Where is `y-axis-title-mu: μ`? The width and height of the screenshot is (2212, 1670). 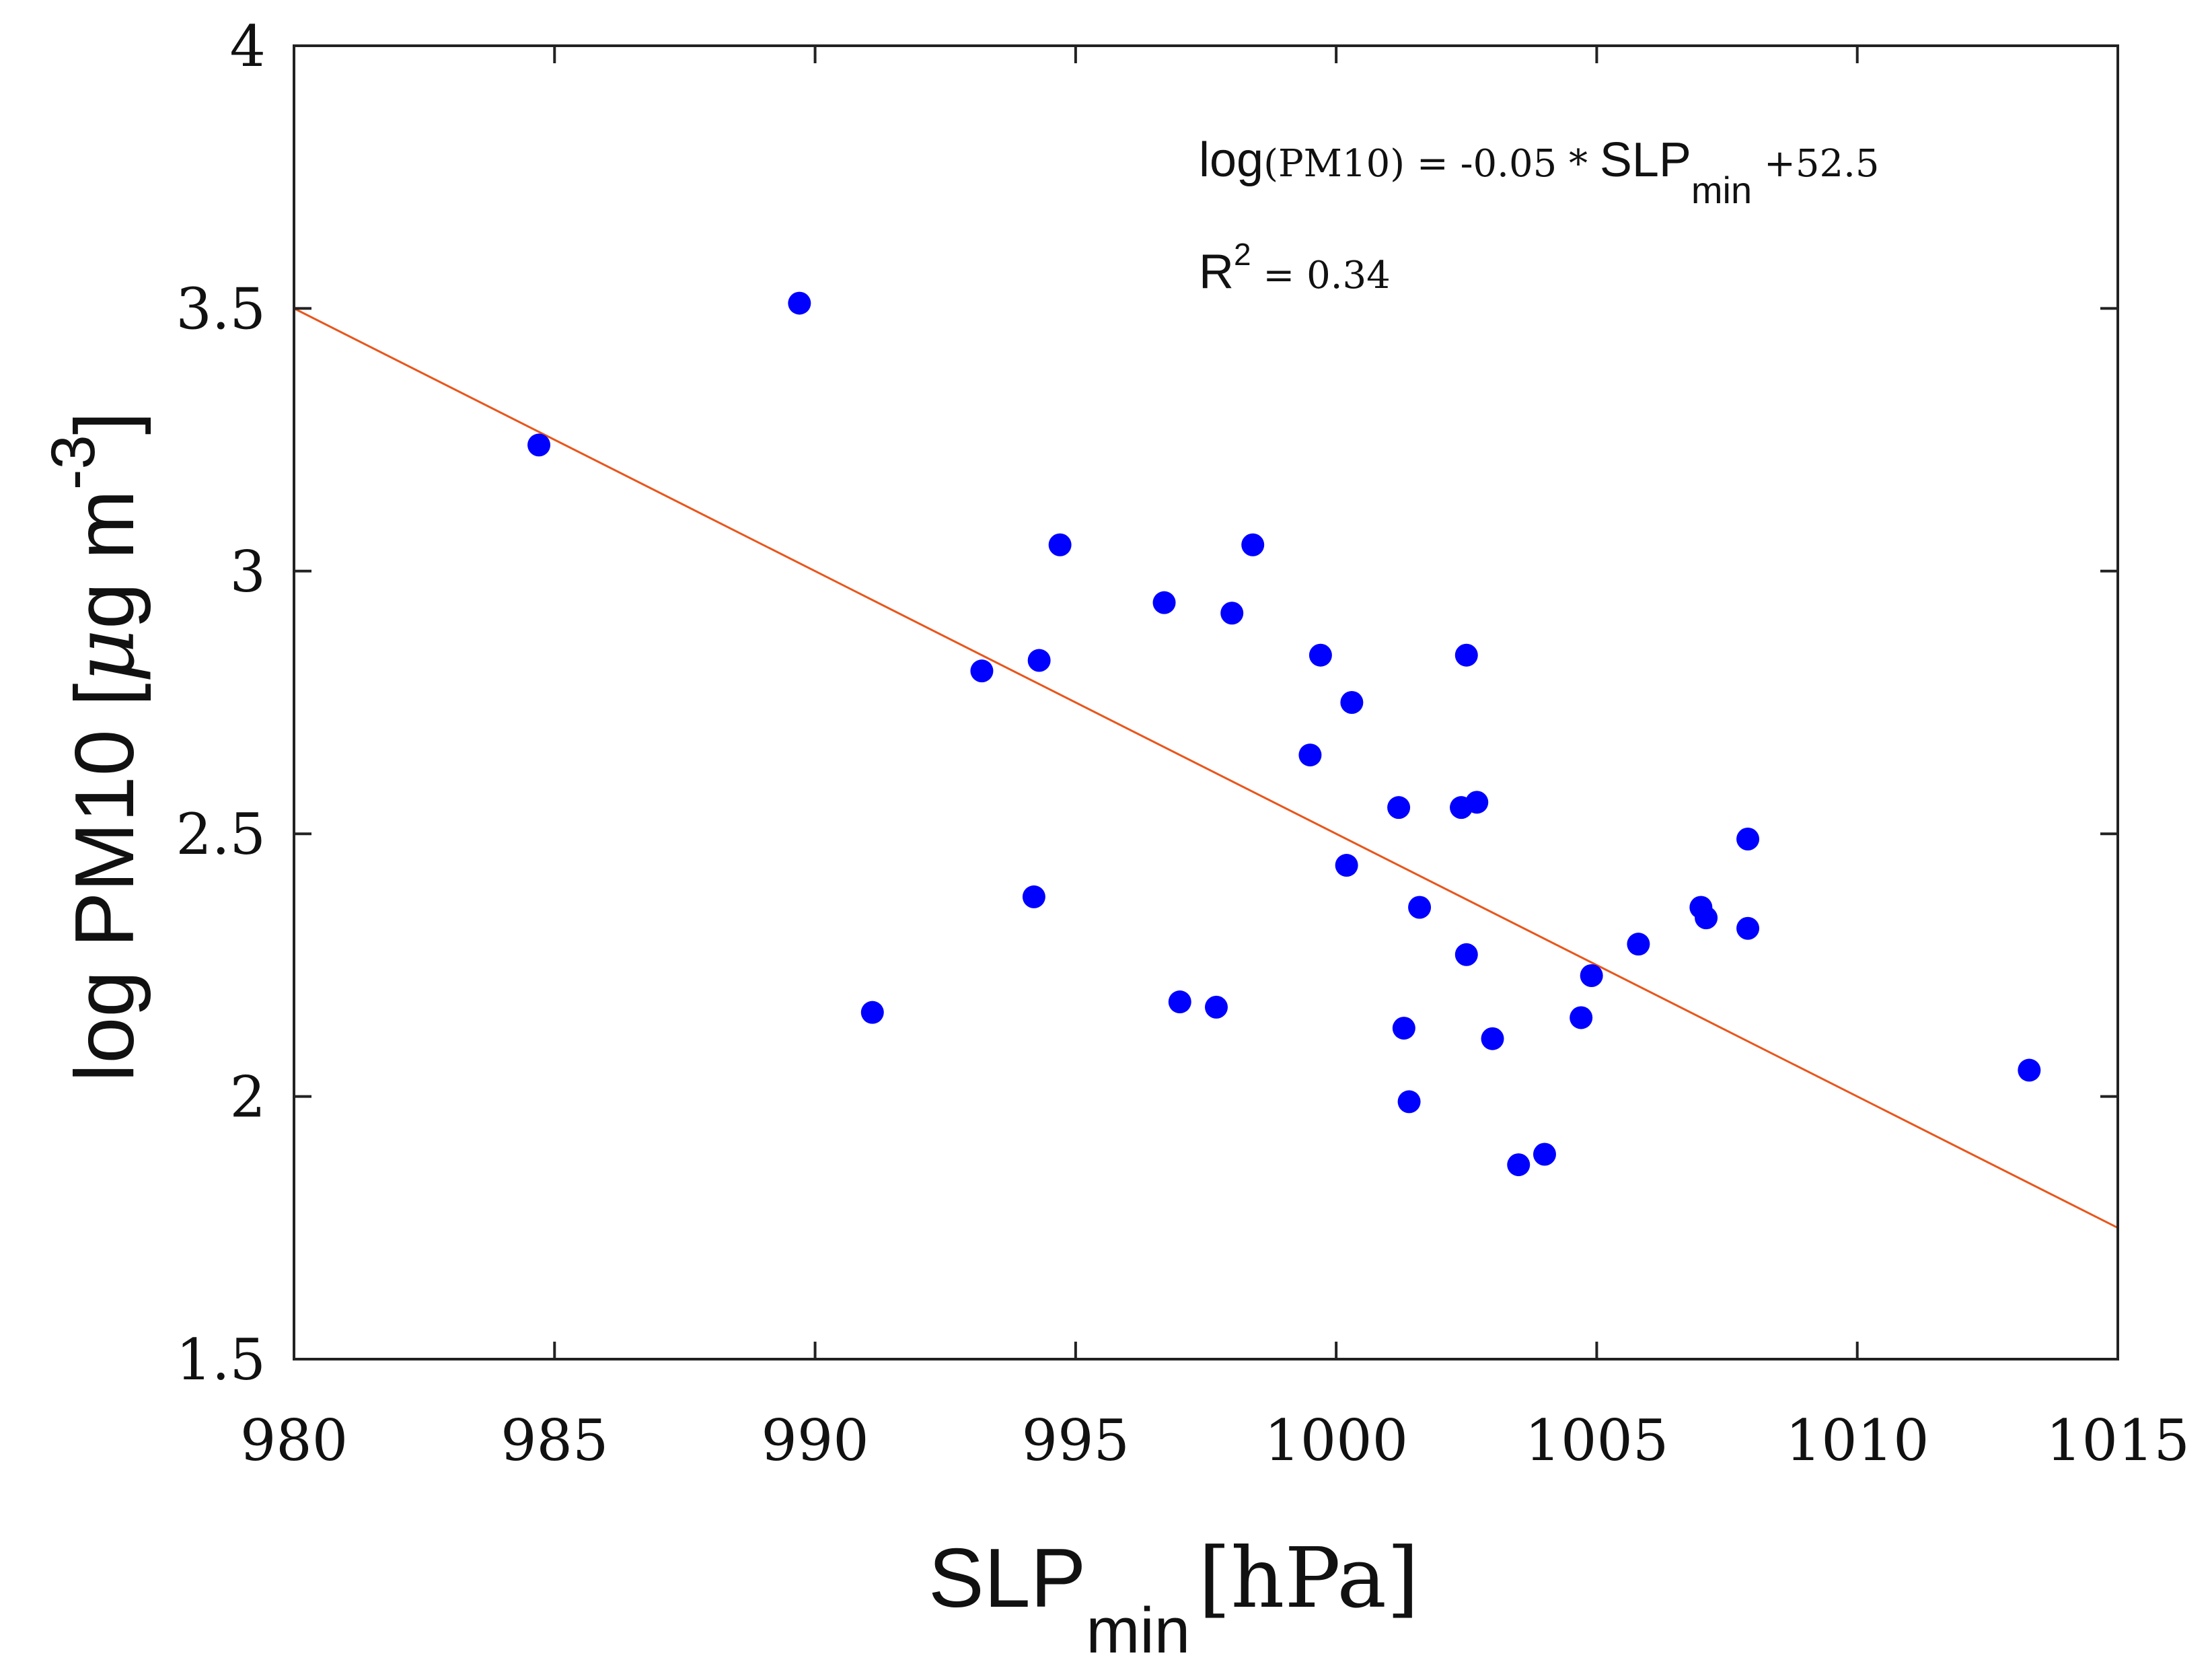 y-axis-title-mu: μ is located at coordinates (105, 656).